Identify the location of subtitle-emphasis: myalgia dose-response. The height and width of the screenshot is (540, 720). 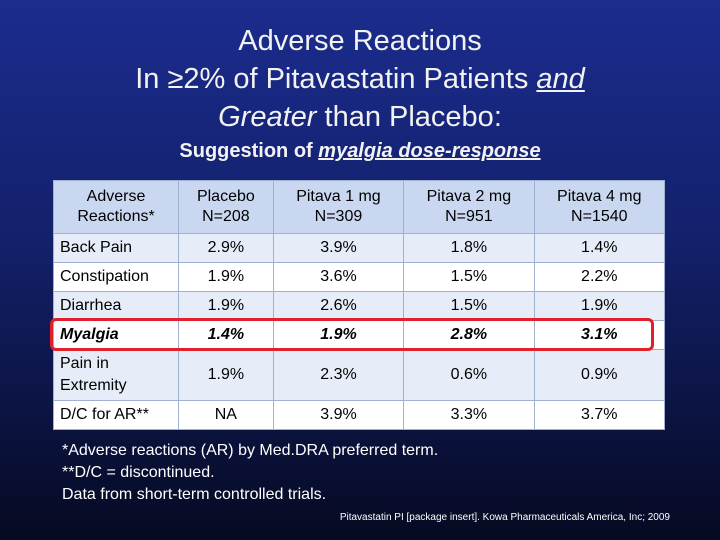
(429, 151).